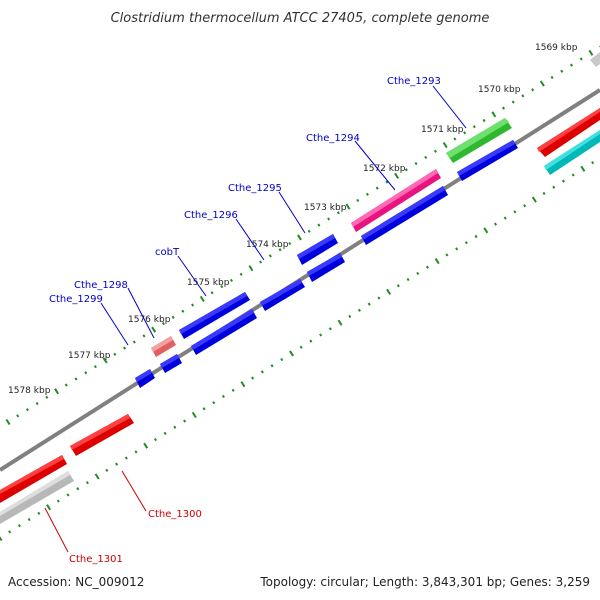 The width and height of the screenshot is (600, 600). I want to click on label-cthe-1295: Cthe_1295, so click(255, 188).